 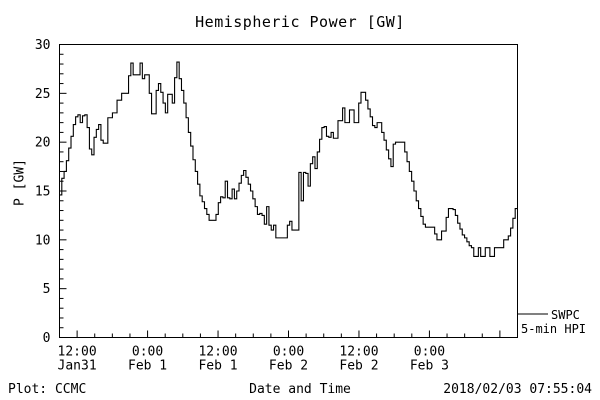 I want to click on x-tick-label-date: Feb 3, so click(x=429, y=366).